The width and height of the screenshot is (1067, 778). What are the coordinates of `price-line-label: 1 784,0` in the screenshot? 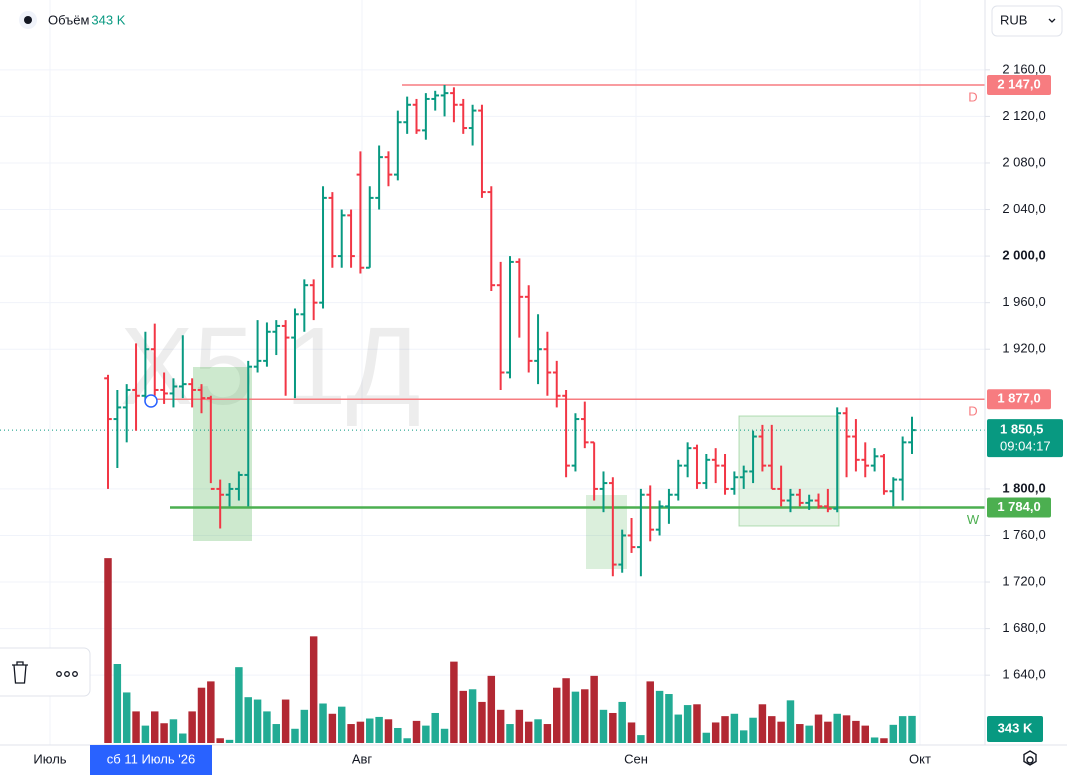 It's located at (1018, 506).